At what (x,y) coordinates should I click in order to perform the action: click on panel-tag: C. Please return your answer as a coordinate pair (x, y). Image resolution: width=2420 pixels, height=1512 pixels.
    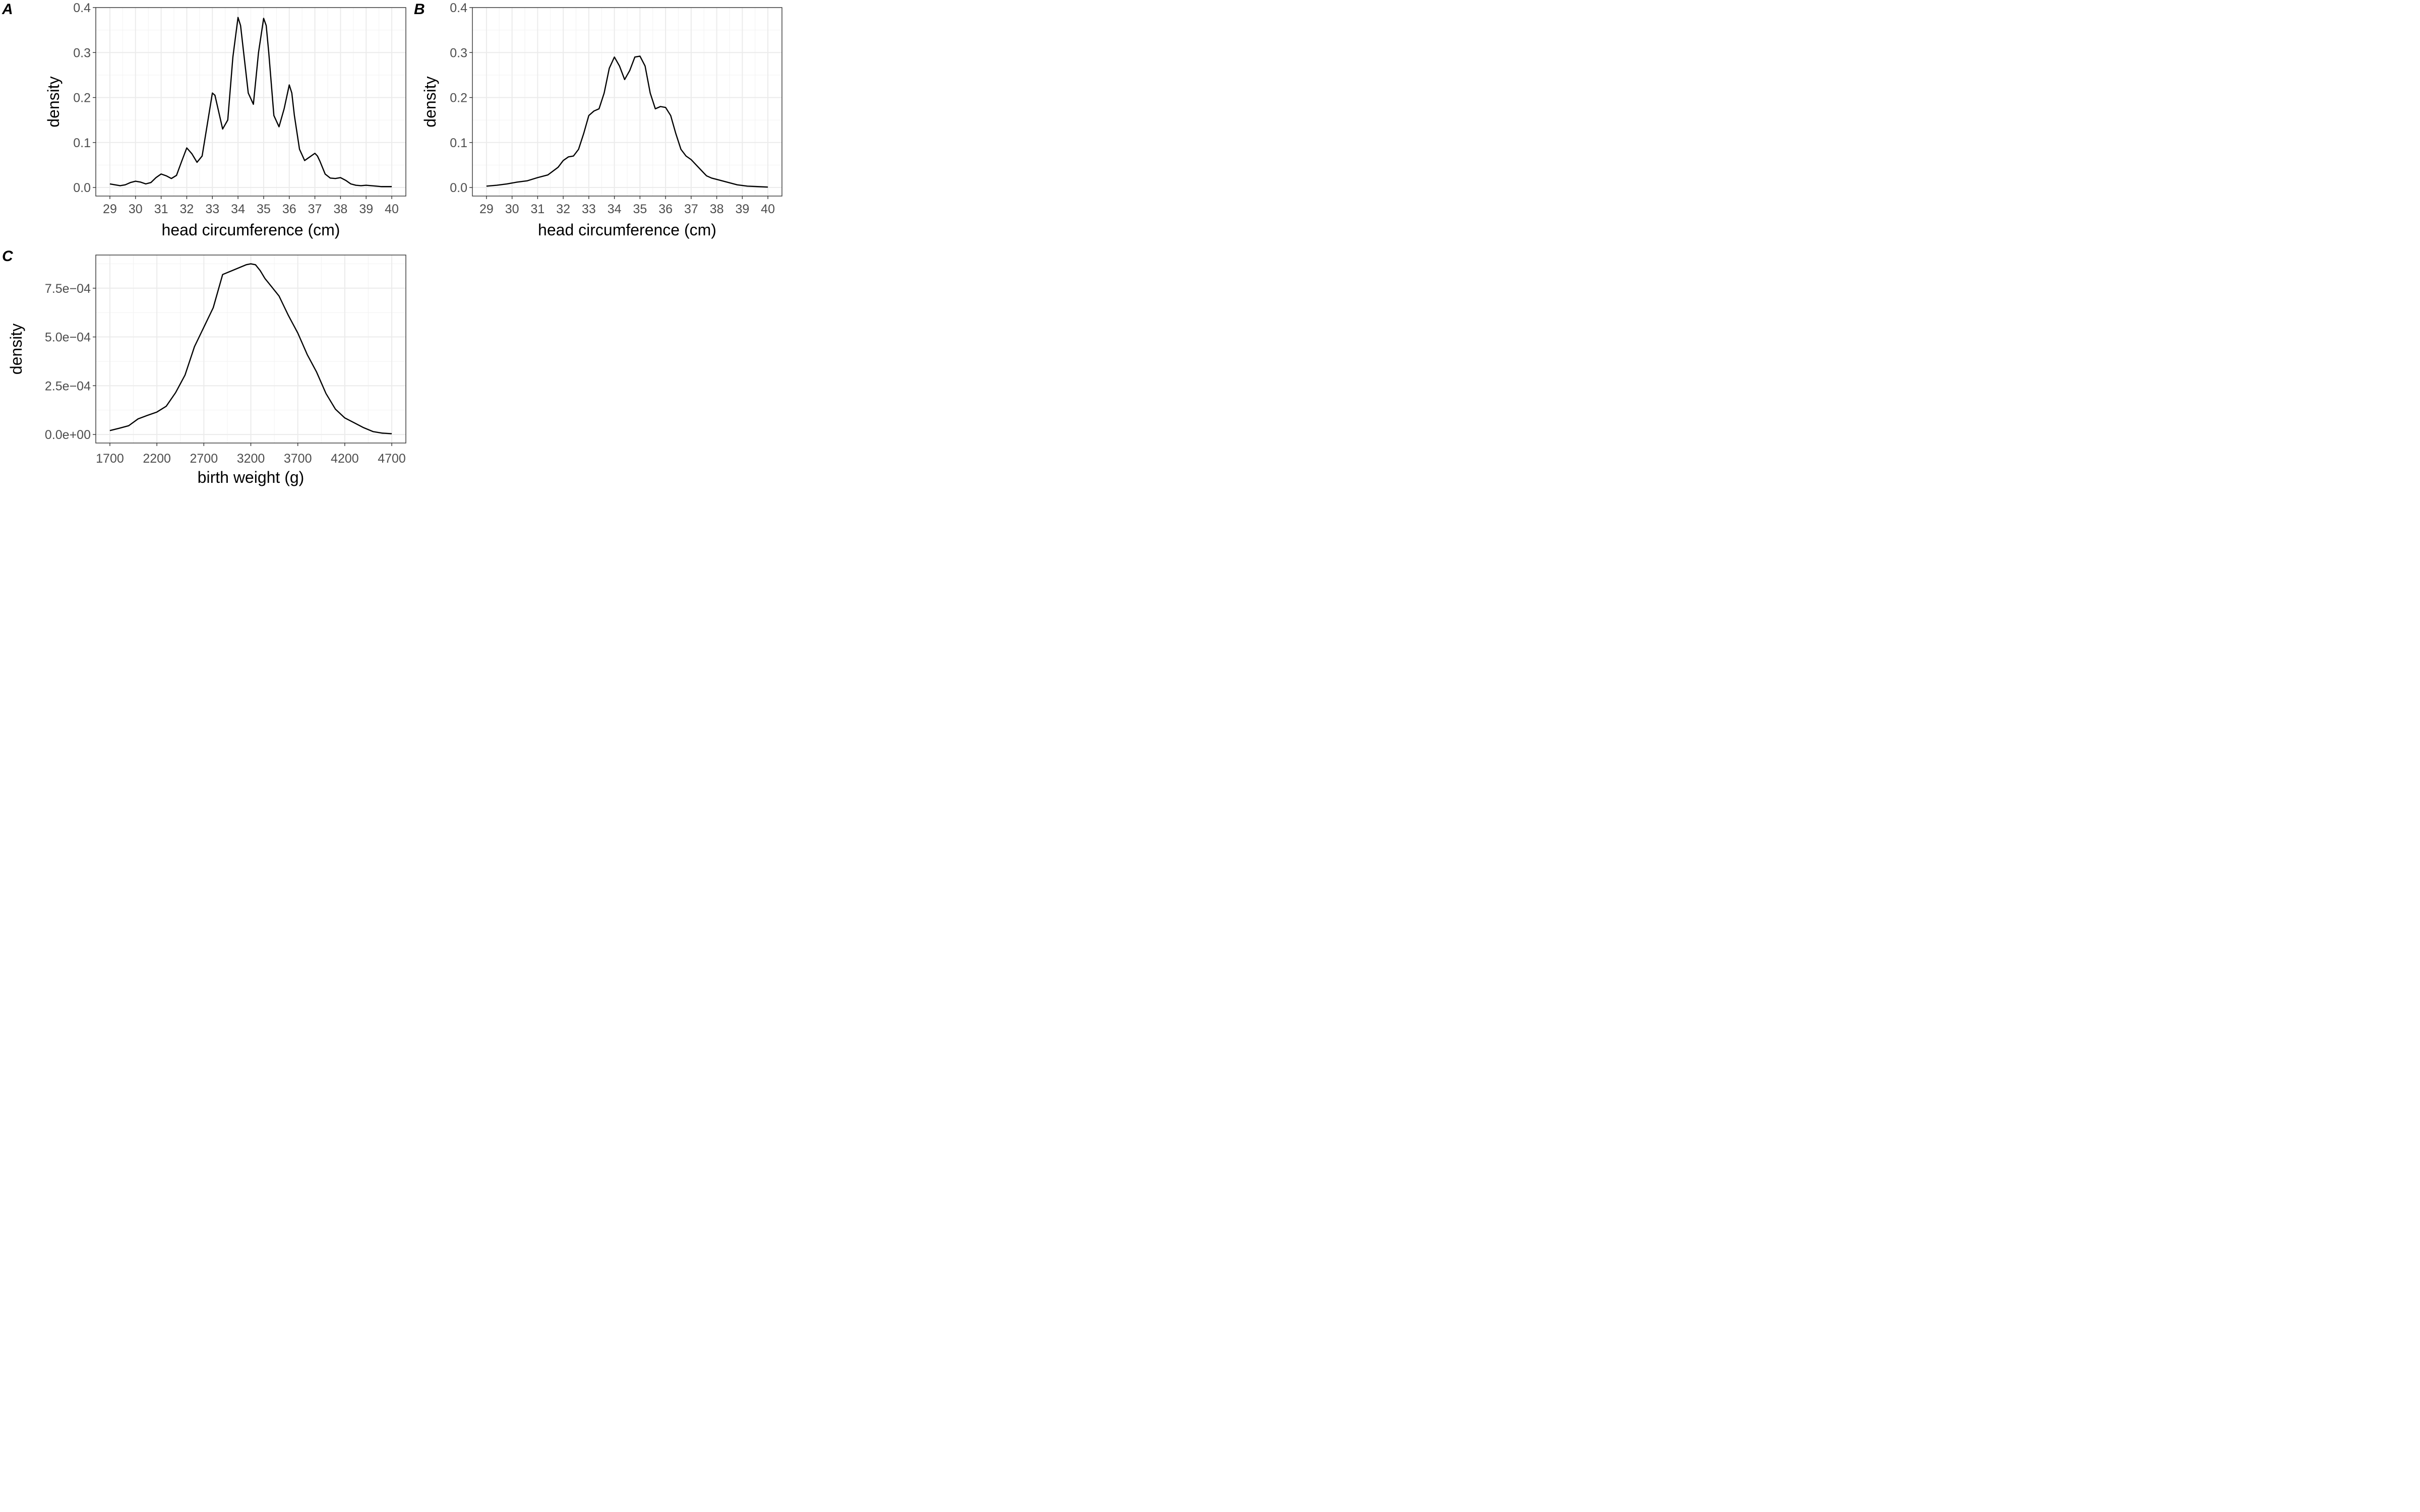
    Looking at the image, I should click on (8, 256).